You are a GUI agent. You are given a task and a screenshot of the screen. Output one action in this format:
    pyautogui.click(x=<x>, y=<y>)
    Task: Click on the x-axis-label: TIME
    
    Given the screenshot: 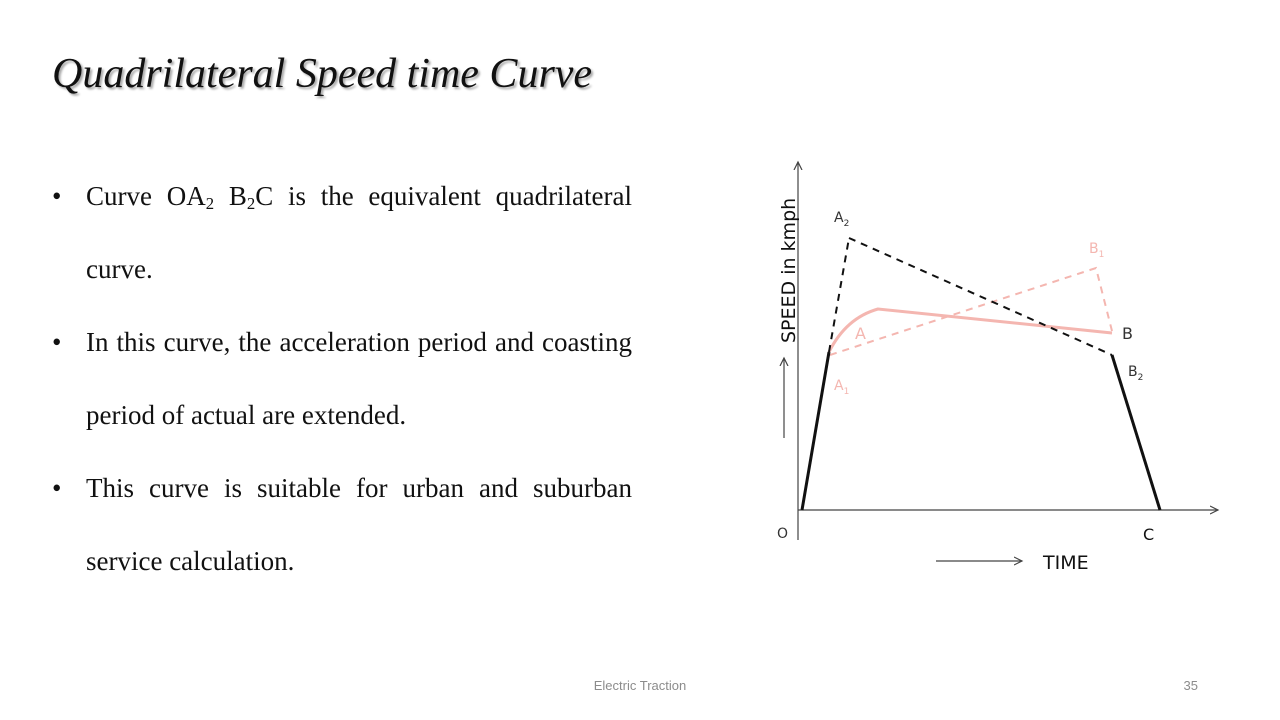 What is the action you would take?
    pyautogui.click(x=1065, y=563)
    